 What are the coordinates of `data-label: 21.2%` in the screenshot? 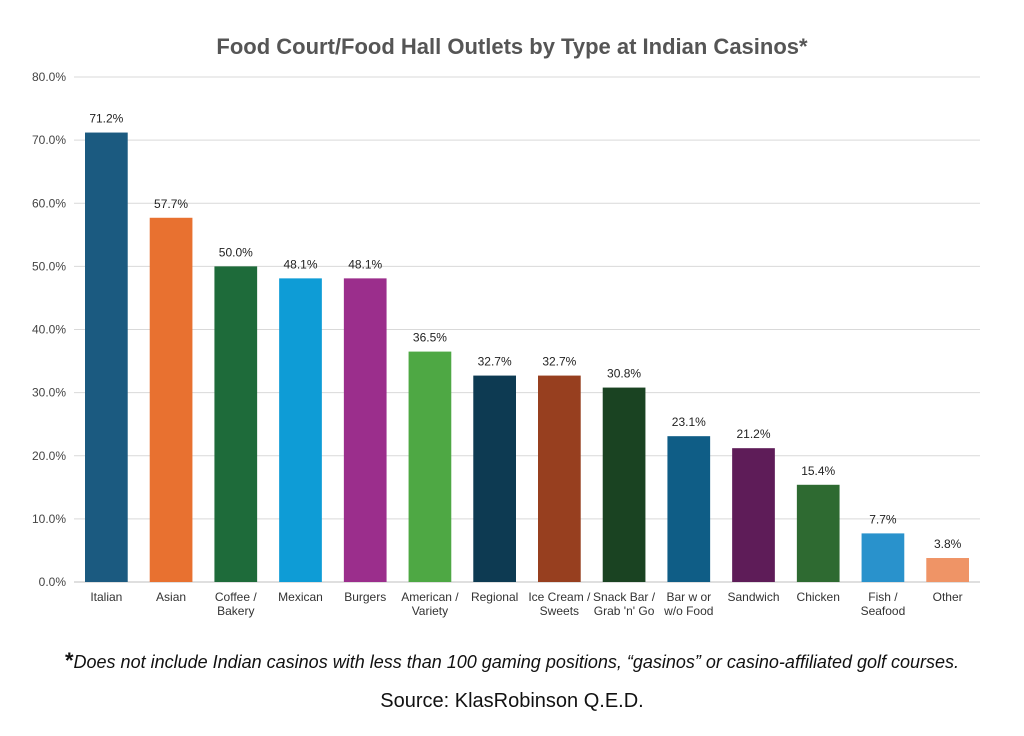 It's located at (753, 434).